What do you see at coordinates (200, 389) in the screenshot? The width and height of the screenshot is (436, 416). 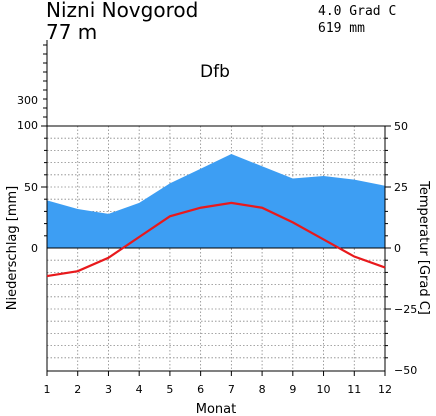 I see `x-tick-label: 6` at bounding box center [200, 389].